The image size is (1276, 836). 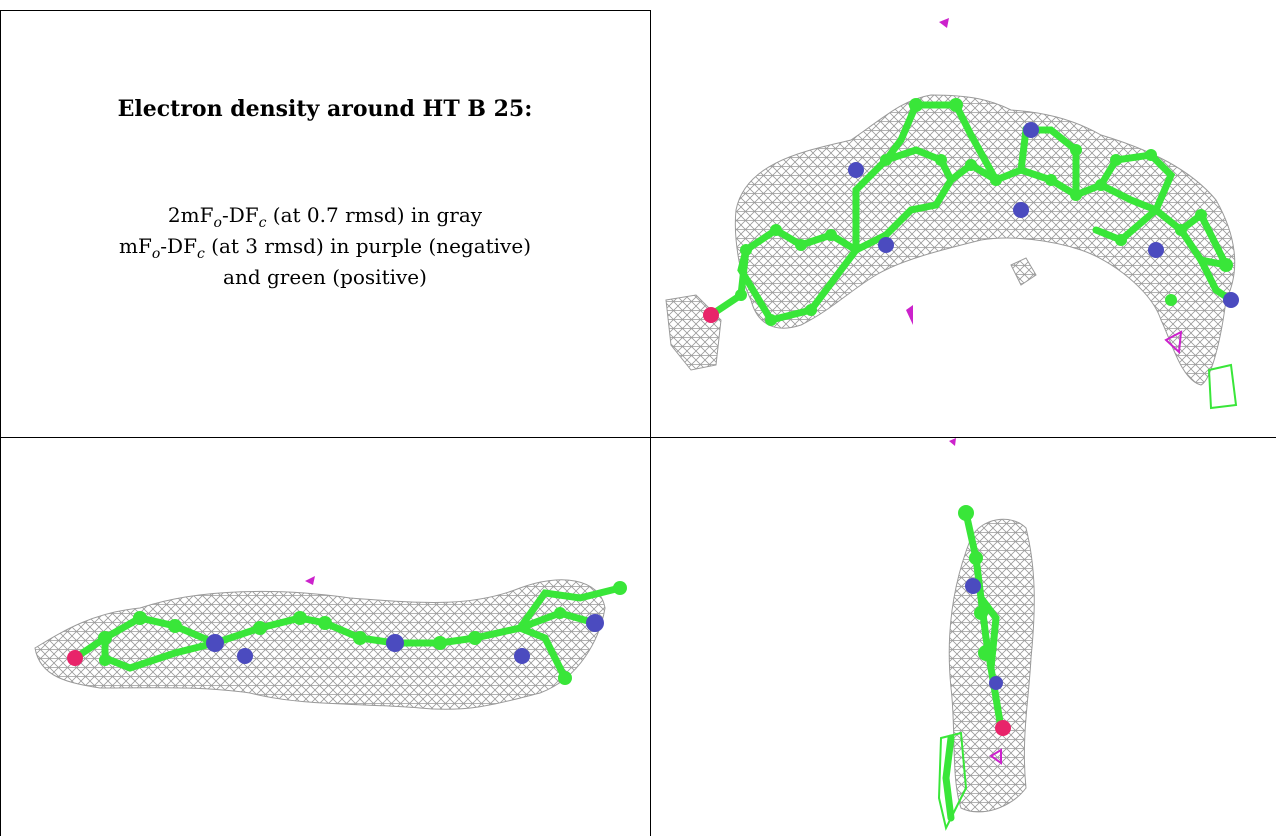 What do you see at coordinates (0, 423) in the screenshot?
I see `table-border-left` at bounding box center [0, 423].